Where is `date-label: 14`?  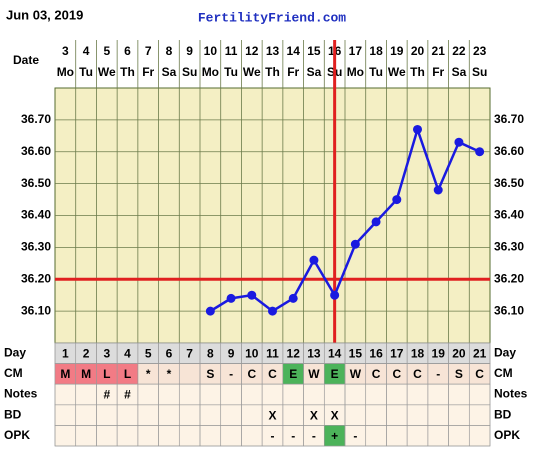
date-label: 14 is located at coordinates (294, 51).